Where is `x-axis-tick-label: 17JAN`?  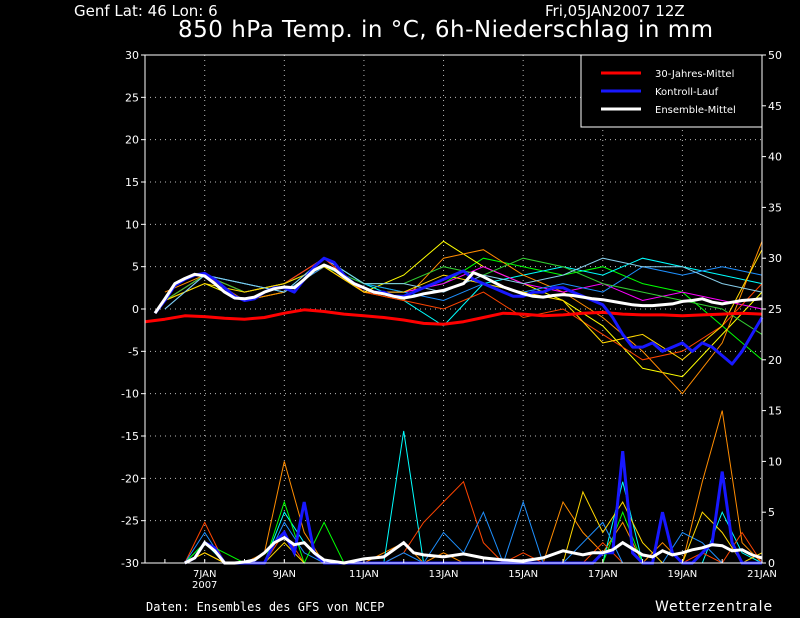
x-axis-tick-label: 17JAN is located at coordinates (603, 574).